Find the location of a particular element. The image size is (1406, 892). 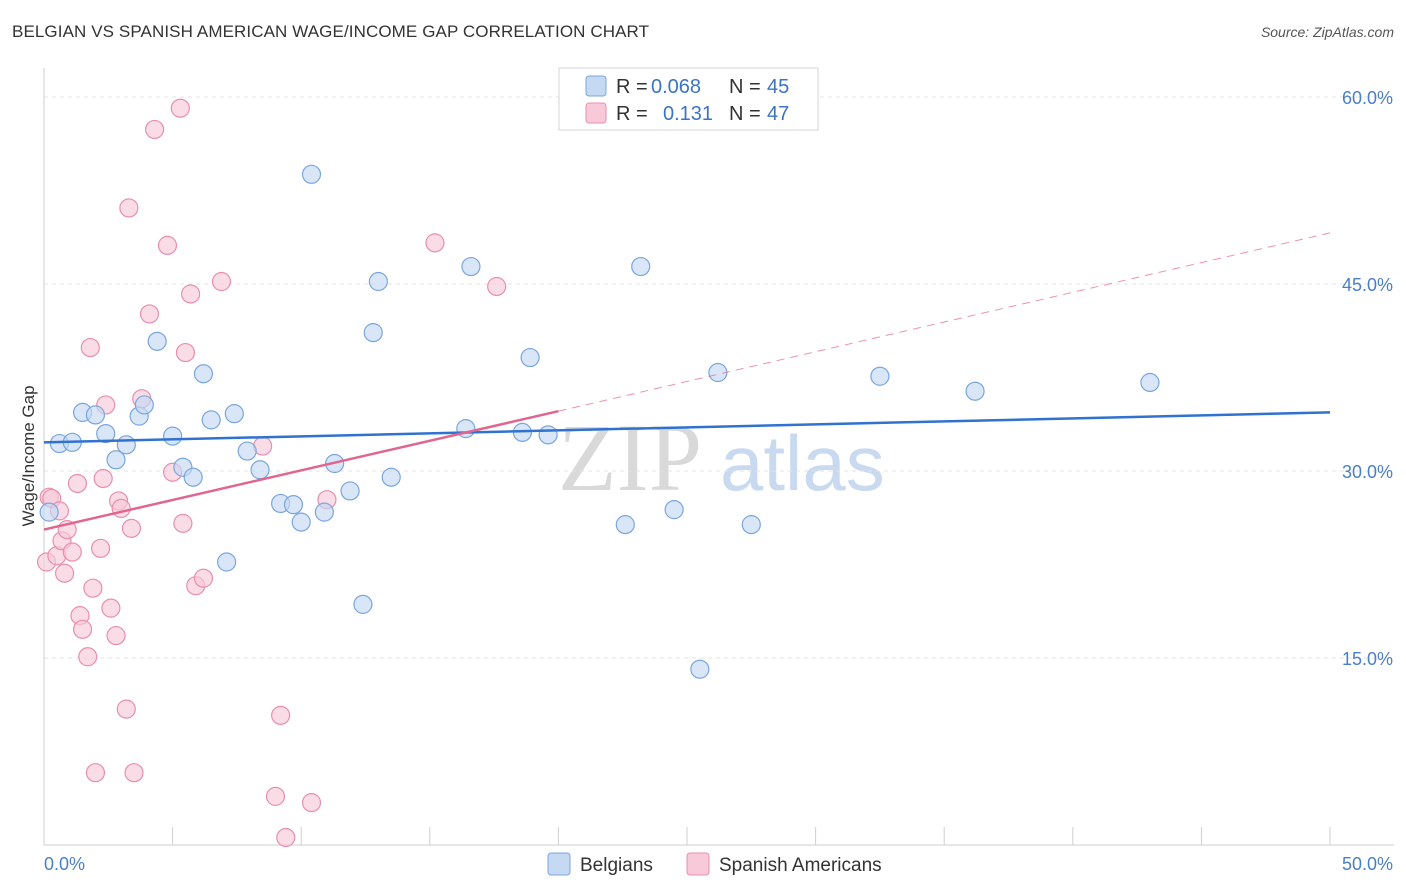

y-tick-label: 15.0% is located at coordinates (1367, 659).